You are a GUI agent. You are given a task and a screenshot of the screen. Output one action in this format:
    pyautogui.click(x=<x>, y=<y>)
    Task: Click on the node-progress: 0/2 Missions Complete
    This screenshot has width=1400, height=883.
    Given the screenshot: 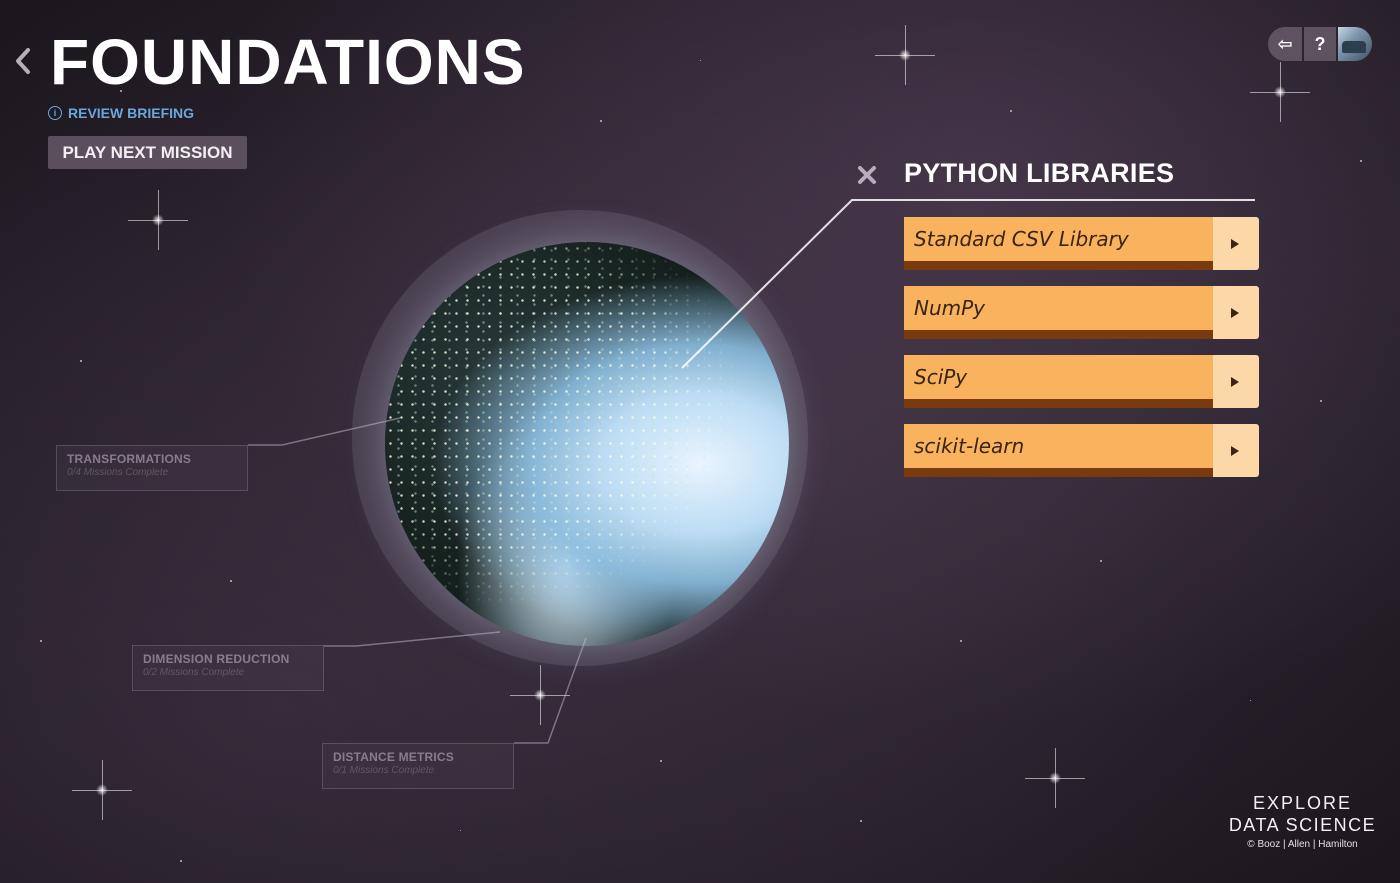 What is the action you would take?
    pyautogui.click(x=194, y=672)
    